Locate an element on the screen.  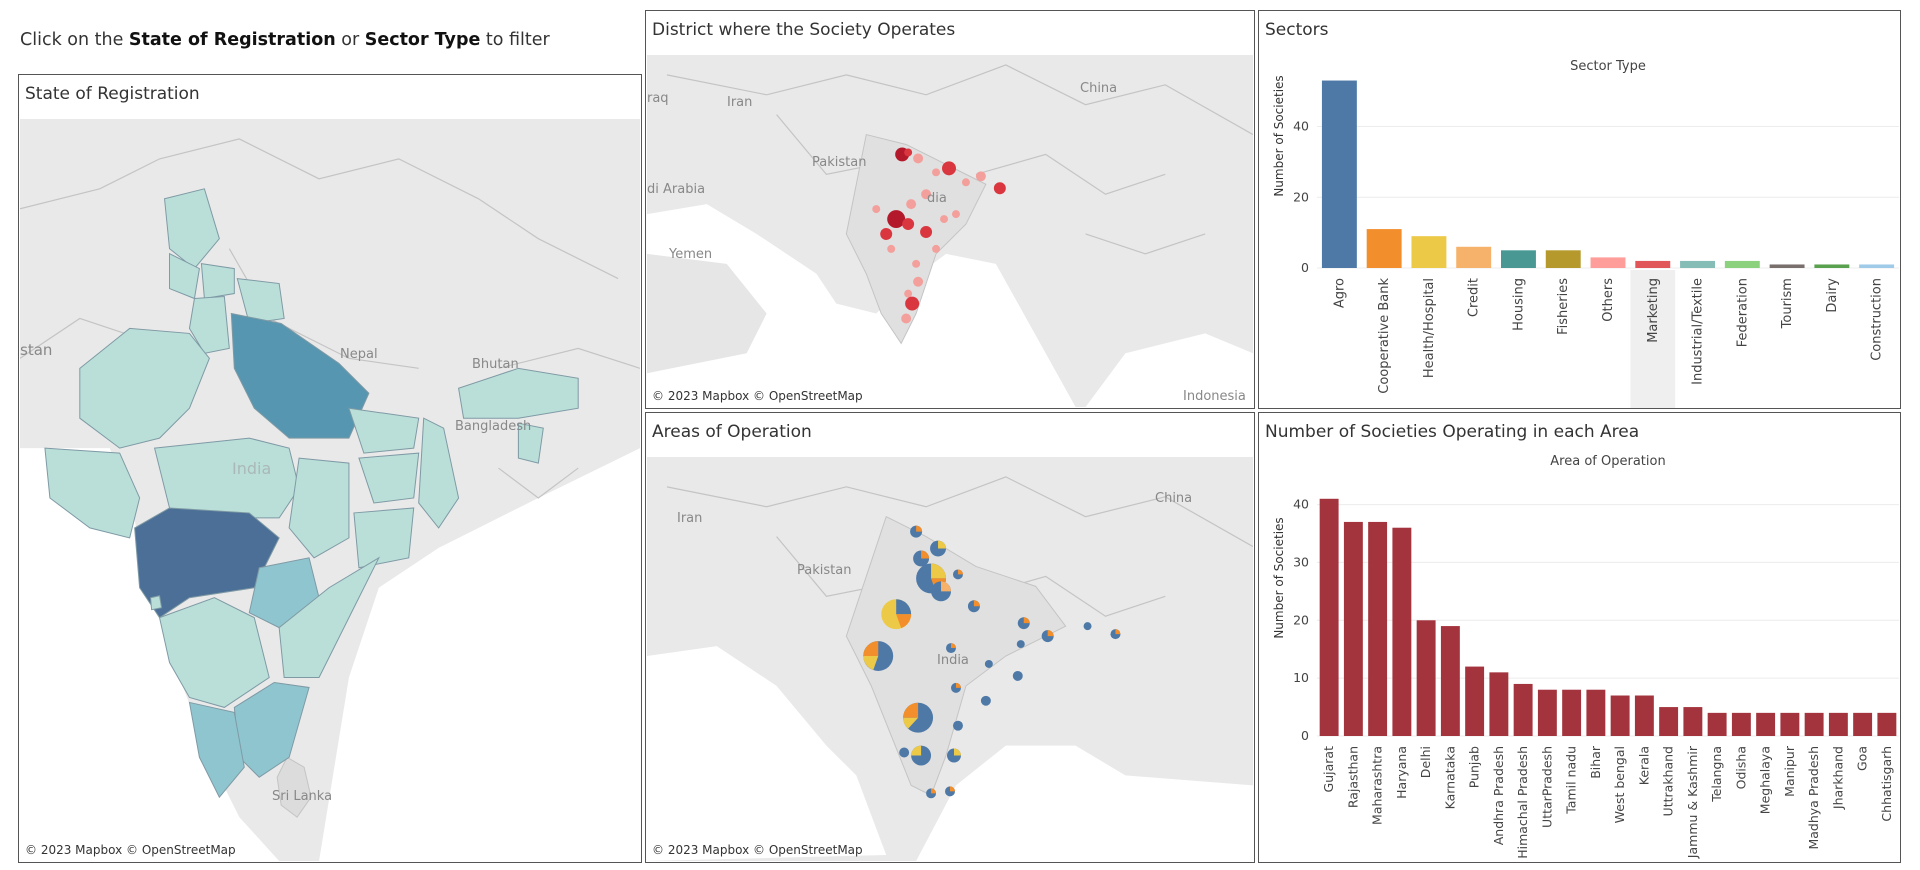
x-tick-label: Himachal Pradesh is located at coordinates (1522, 802).